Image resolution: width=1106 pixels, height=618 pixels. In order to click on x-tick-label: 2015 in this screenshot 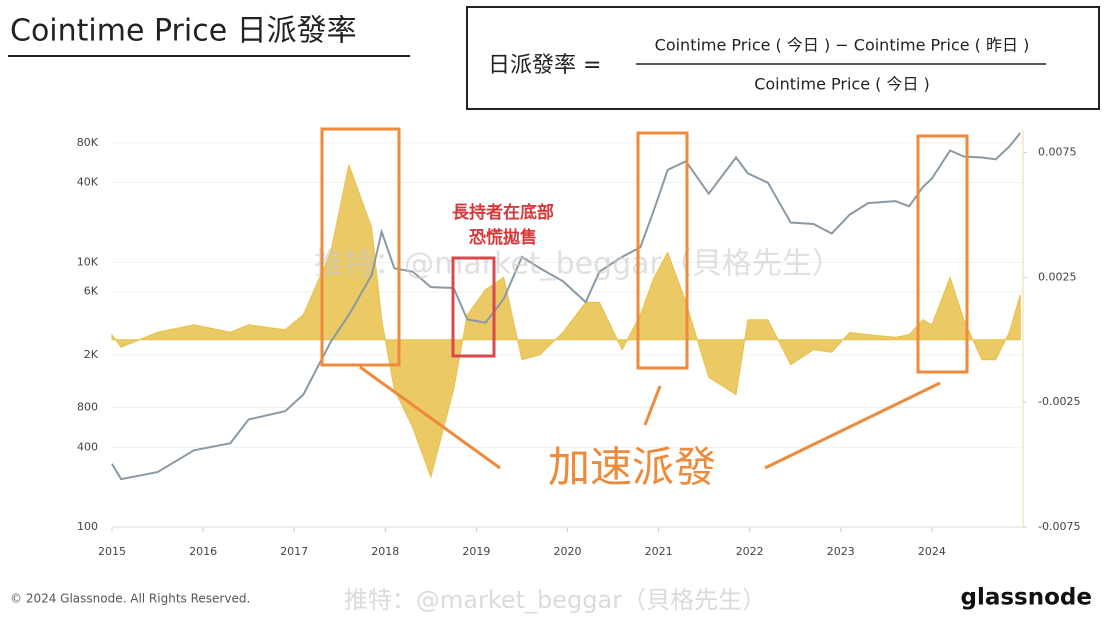, I will do `click(112, 551)`.